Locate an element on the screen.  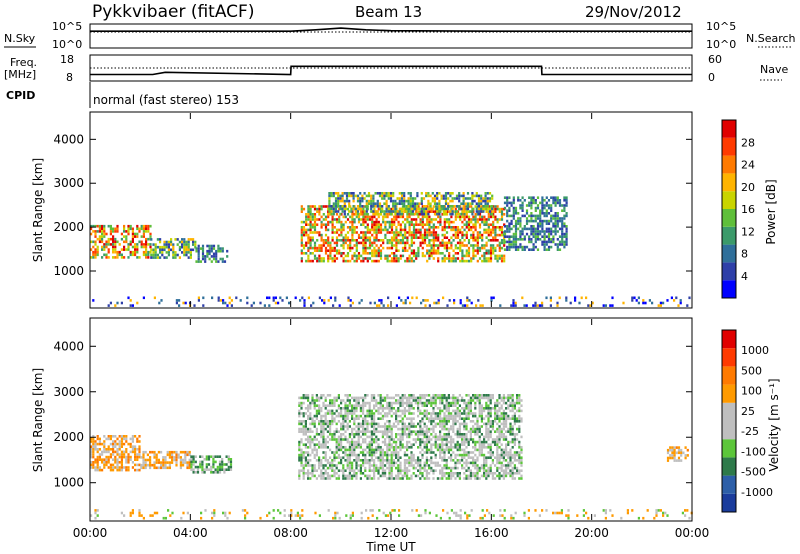
nsearch-label: N.Search is located at coordinates (771, 38).